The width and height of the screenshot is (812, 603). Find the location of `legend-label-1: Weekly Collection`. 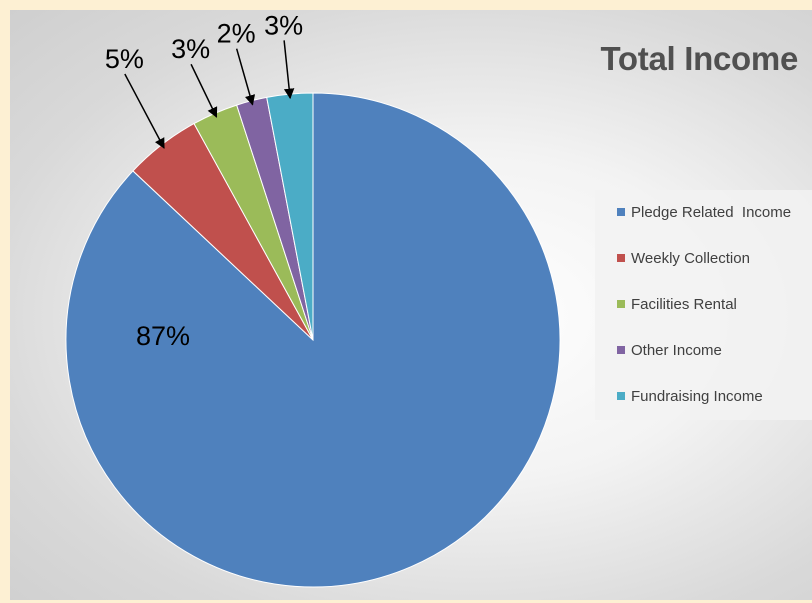

legend-label-1: Weekly Collection is located at coordinates (690, 258).